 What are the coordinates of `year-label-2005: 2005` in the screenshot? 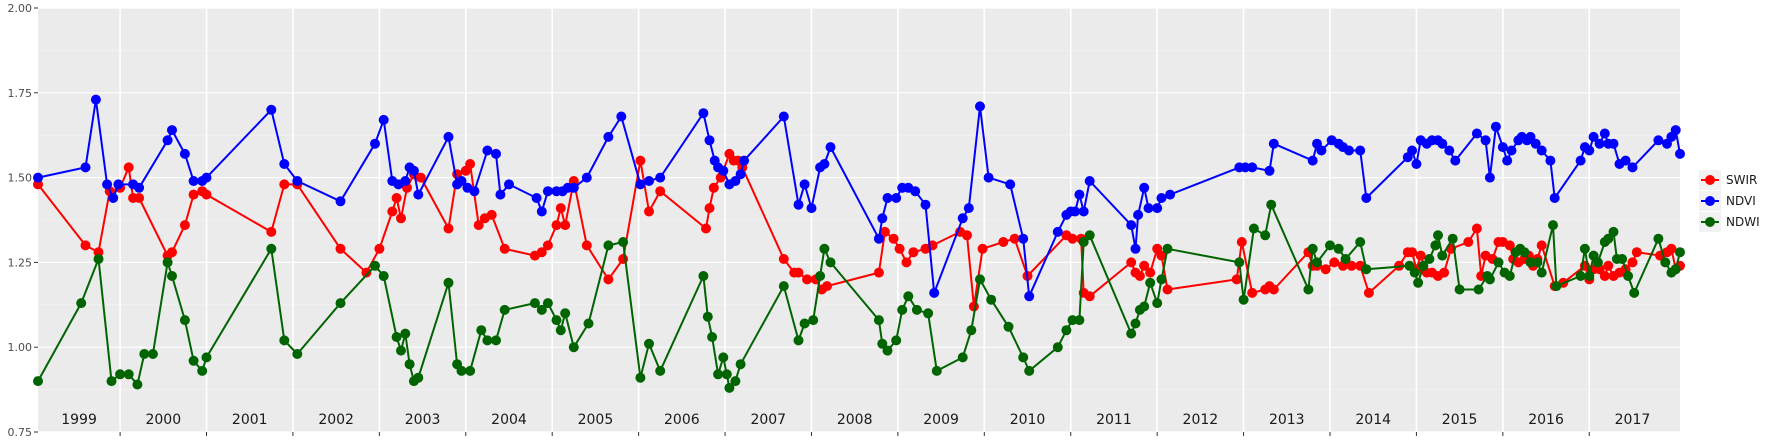 It's located at (596, 420).